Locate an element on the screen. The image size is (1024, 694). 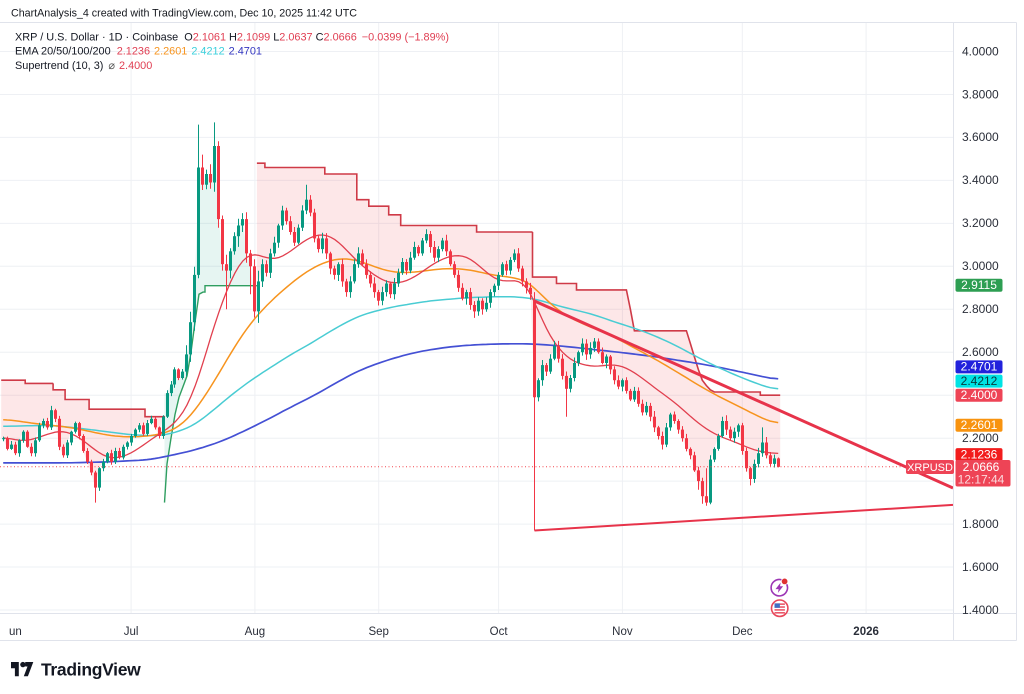
svg-text: 3.0000 is located at coordinates (980, 266).